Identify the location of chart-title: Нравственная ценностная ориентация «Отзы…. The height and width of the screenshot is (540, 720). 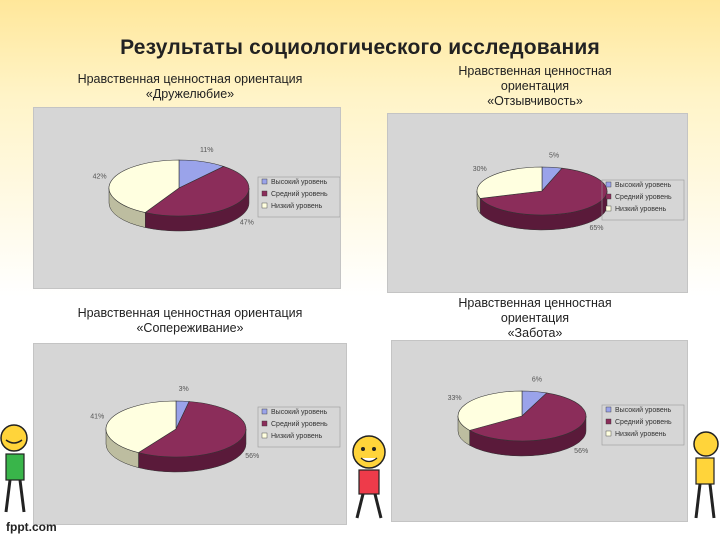
(535, 86).